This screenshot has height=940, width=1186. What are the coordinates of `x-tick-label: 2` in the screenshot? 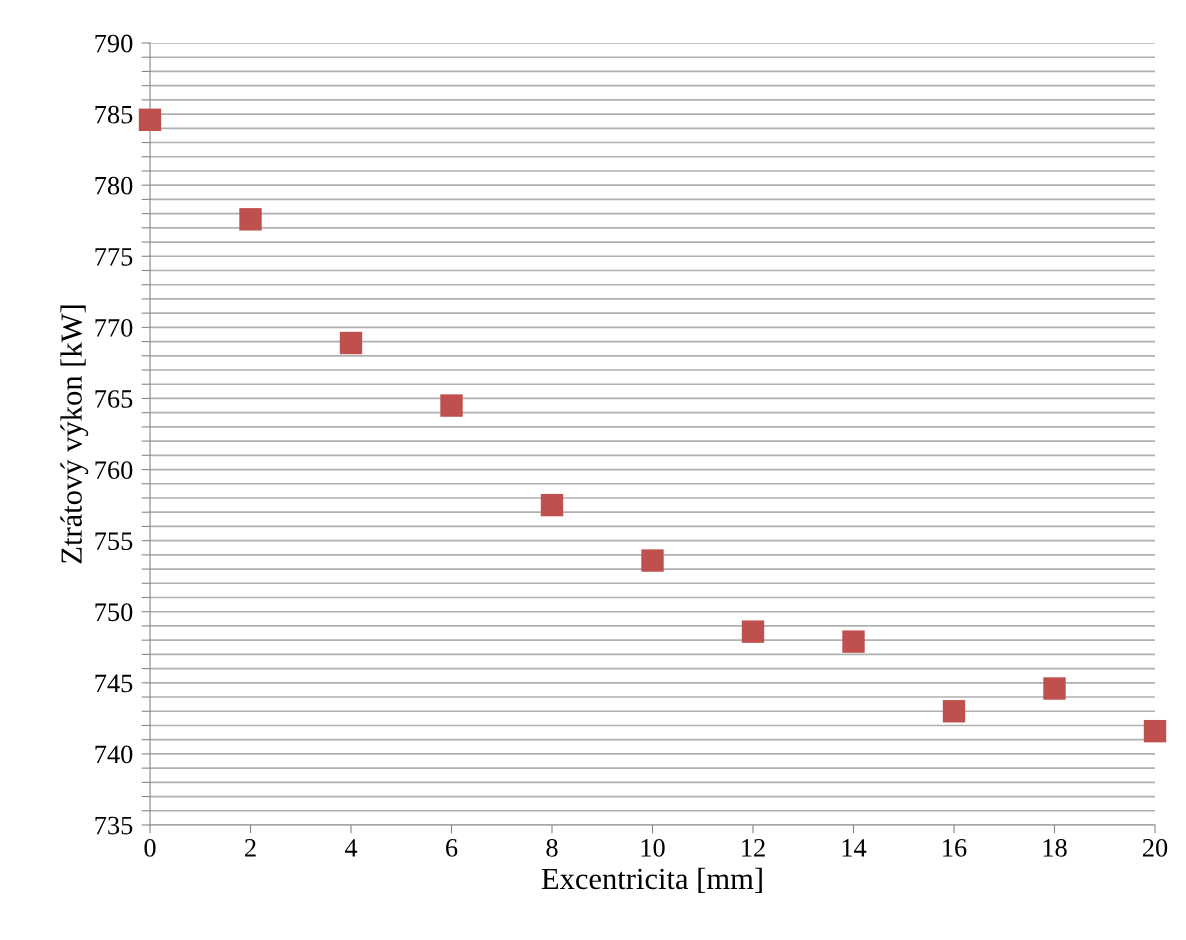 It's located at (250, 848).